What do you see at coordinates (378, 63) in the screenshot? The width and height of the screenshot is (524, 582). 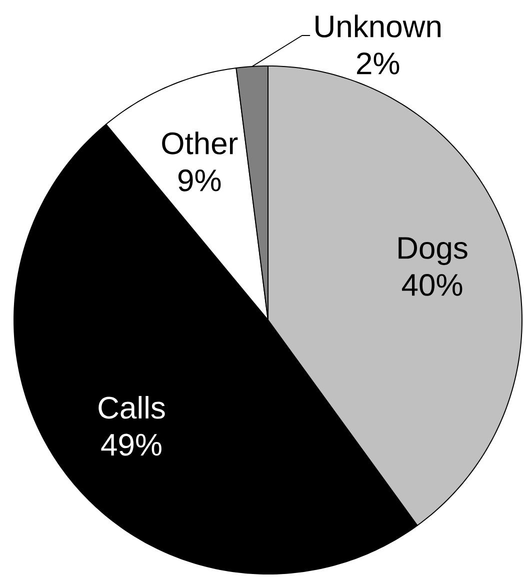 I see `data-label: 2%` at bounding box center [378, 63].